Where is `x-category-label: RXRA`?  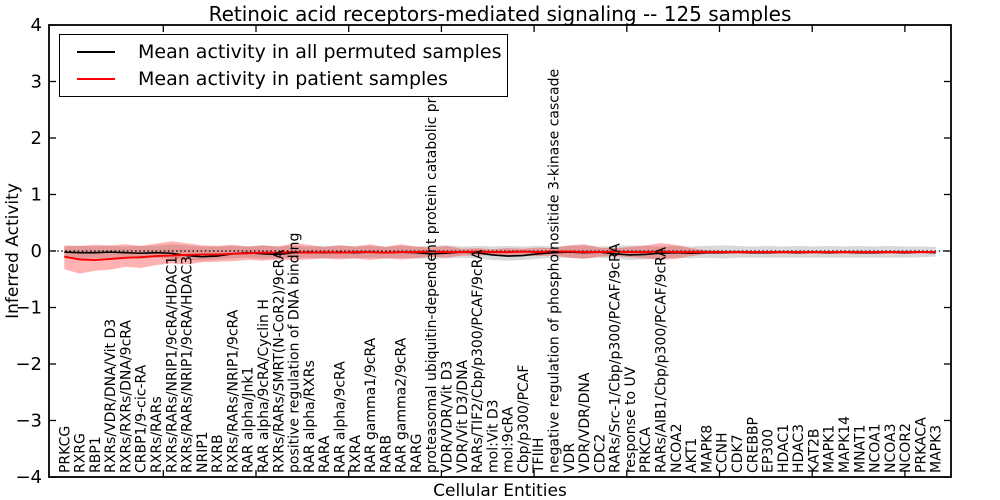 x-category-label: RXRA is located at coordinates (356, 454).